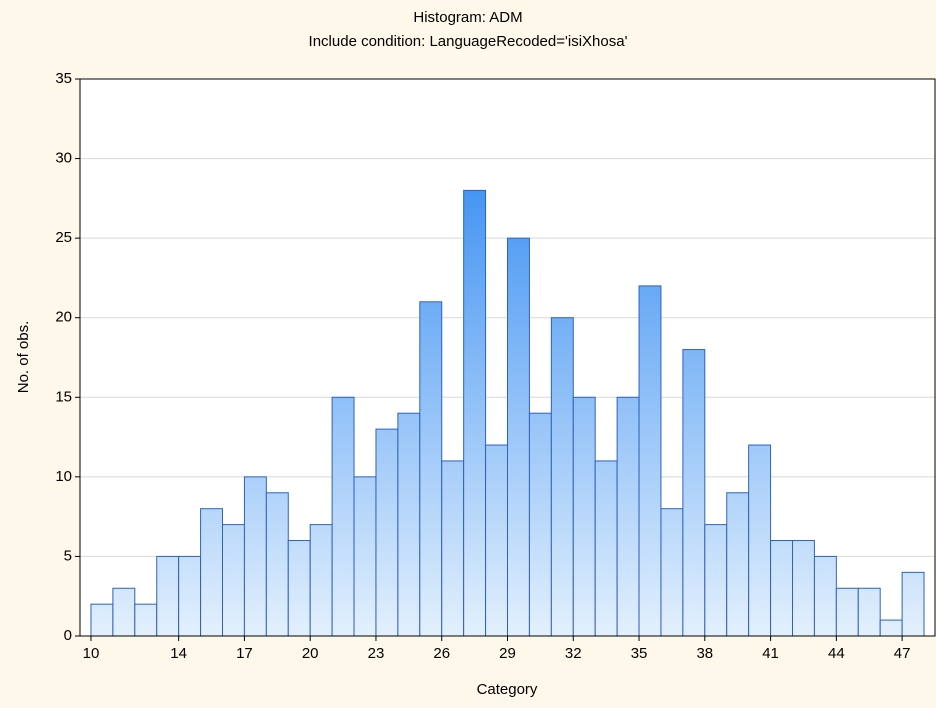  I want to click on y-tick-label: 35, so click(63, 78).